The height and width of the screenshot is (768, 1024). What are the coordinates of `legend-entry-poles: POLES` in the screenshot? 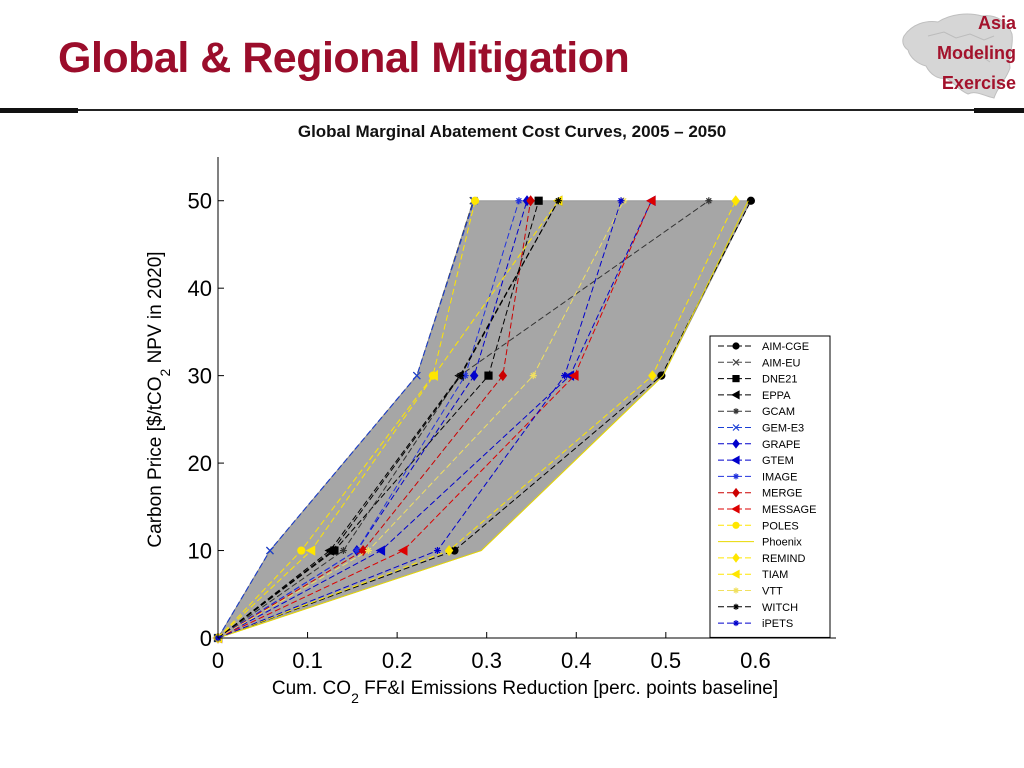 It's located at (758, 526).